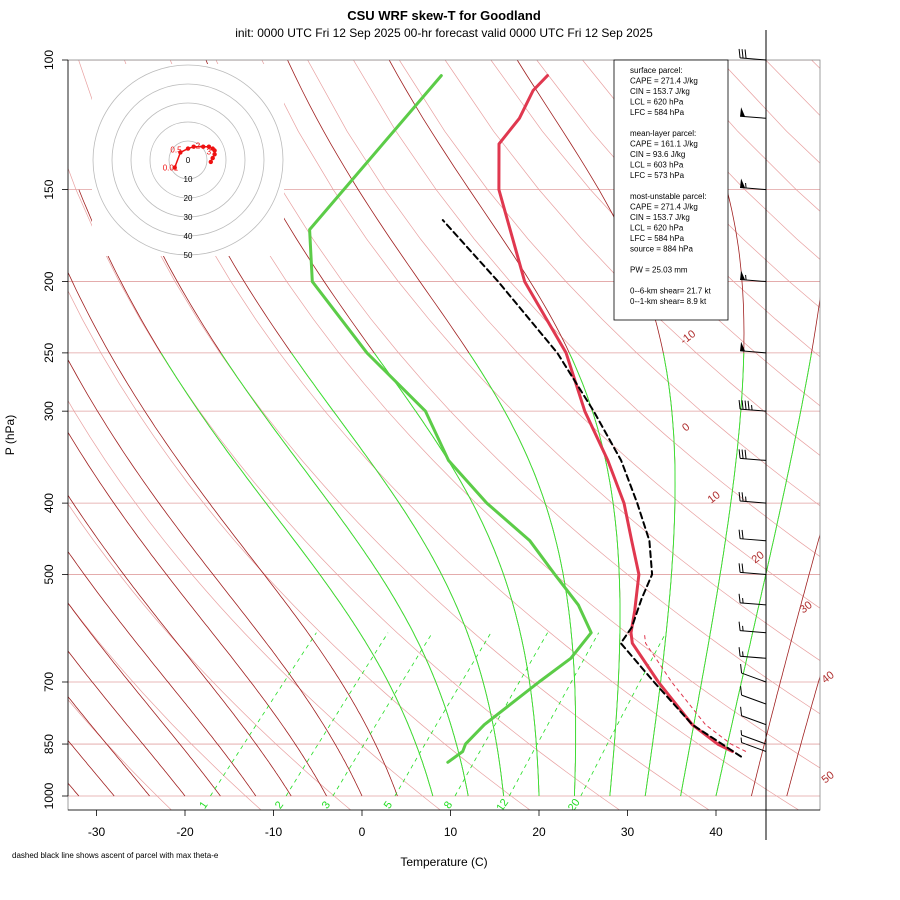 The width and height of the screenshot is (900, 900). I want to click on hodograph-ring-label: 30, so click(188, 217).